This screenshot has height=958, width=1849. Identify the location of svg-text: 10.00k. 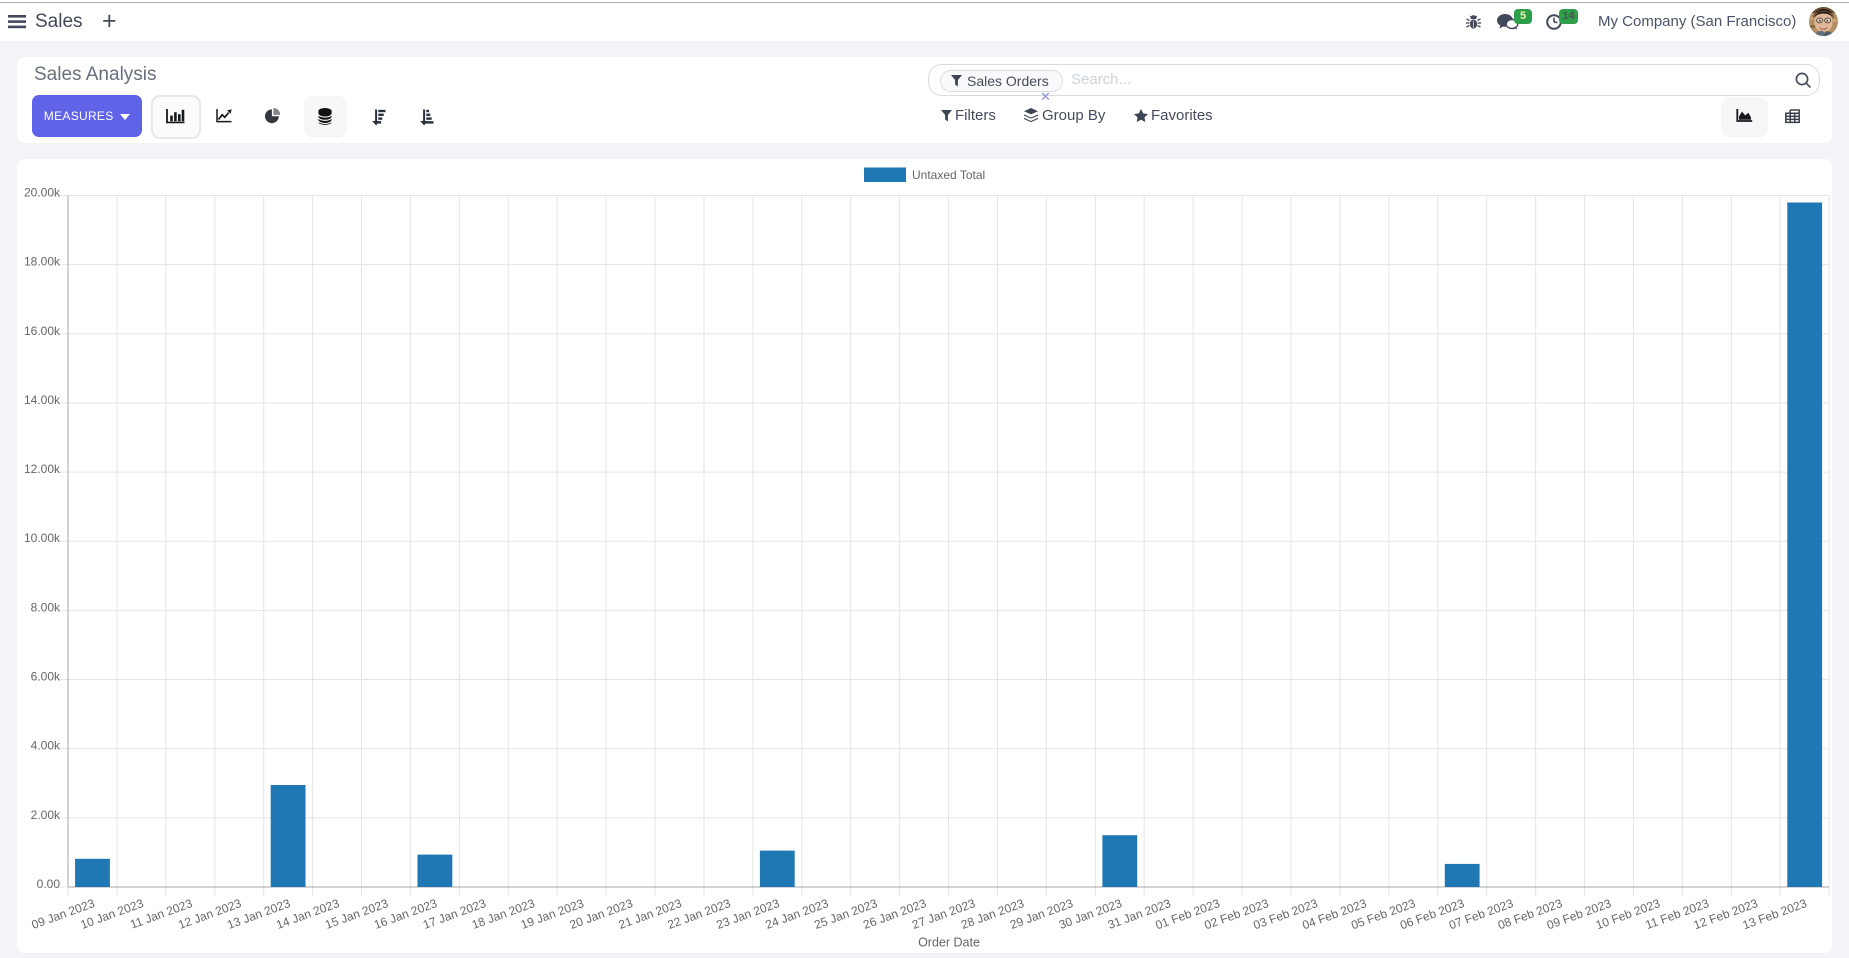
(42, 538).